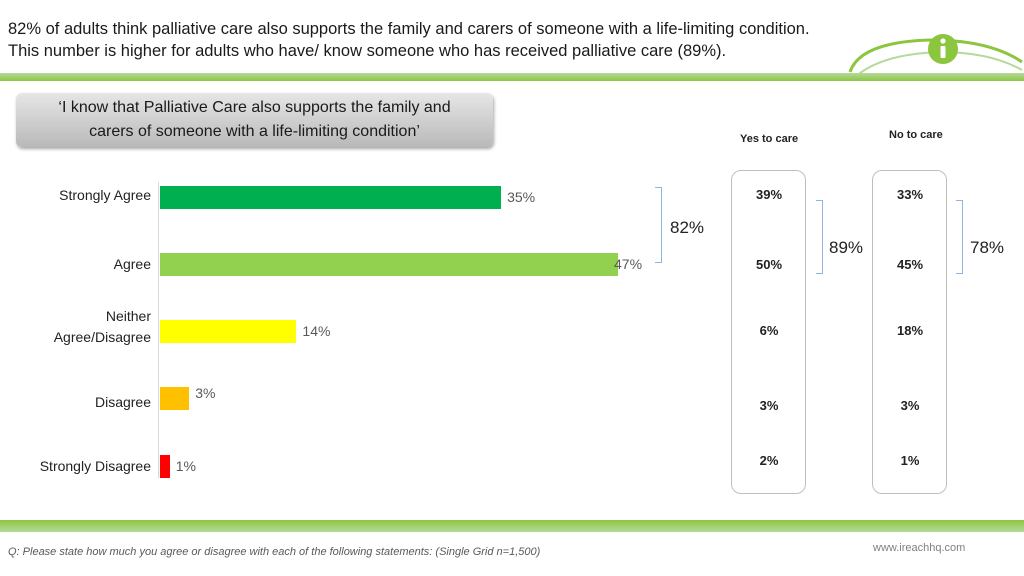 The height and width of the screenshot is (576, 1024). I want to click on no-to-care-value: 1%, so click(910, 460).